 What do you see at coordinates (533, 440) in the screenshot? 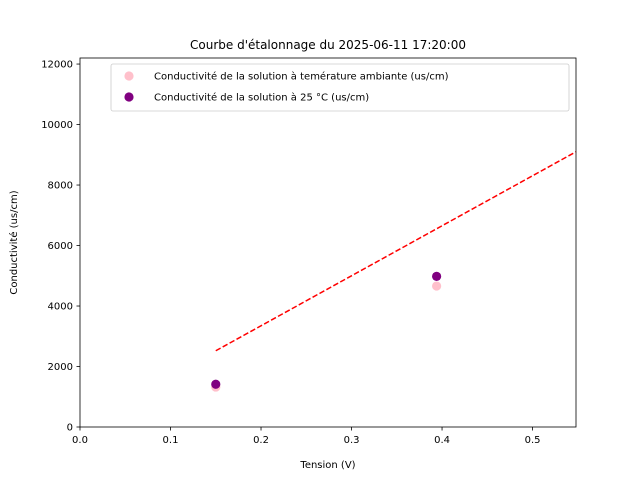
I see `x-tick-label: 0.5` at bounding box center [533, 440].